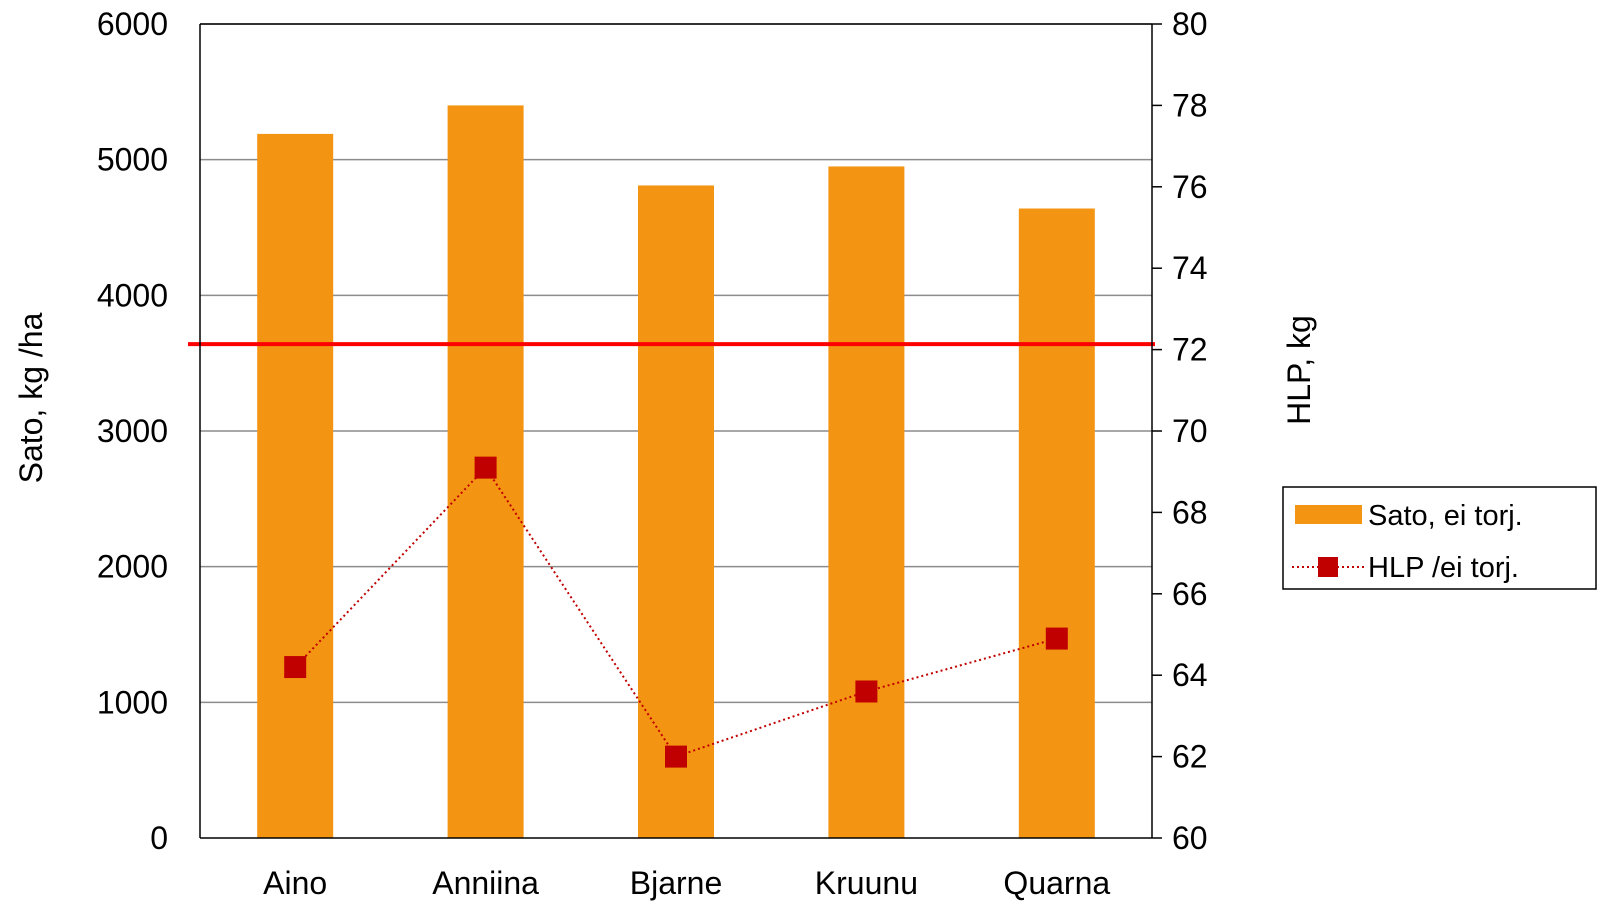 This screenshot has height=920, width=1601. Describe the element at coordinates (1445, 516) in the screenshot. I see `legend-label-sato: Sato, ei torj.` at that location.